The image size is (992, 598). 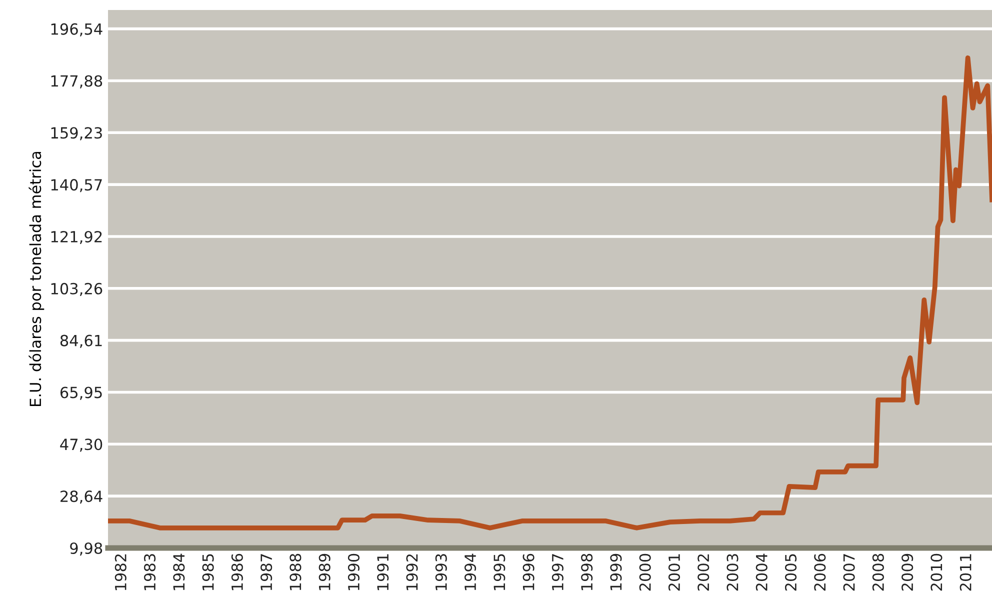 I want to click on x-tick-label: 1991, so click(x=383, y=572).